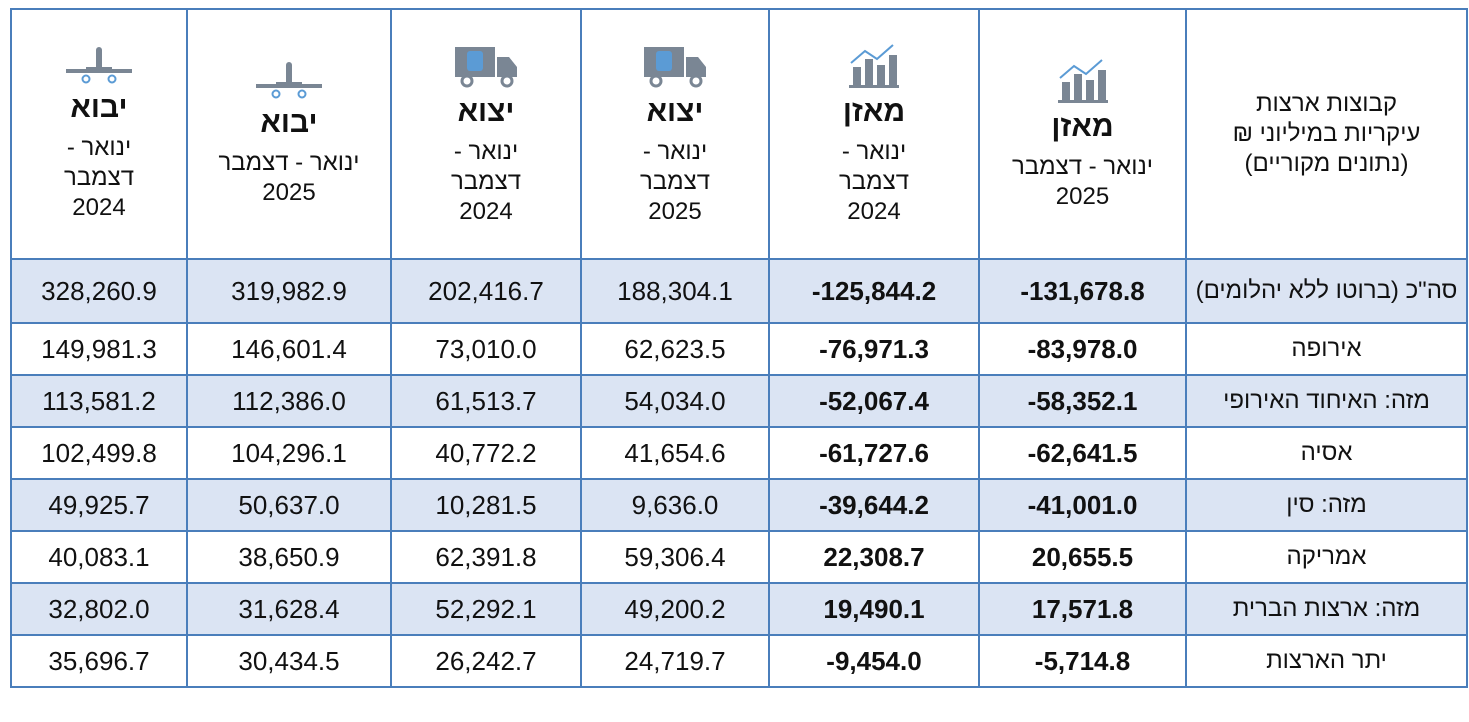 This screenshot has width=1469, height=722. What do you see at coordinates (1326, 557) in the screenshot?
I see `row-label: אמריקה` at bounding box center [1326, 557].